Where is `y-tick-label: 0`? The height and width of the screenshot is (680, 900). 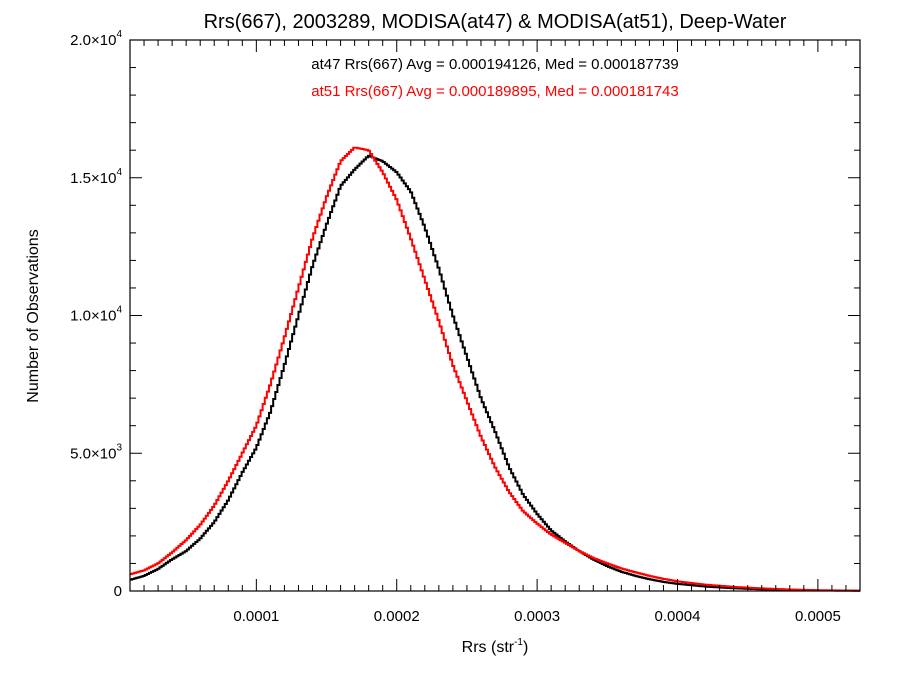 y-tick-label: 0 is located at coordinates (118, 591).